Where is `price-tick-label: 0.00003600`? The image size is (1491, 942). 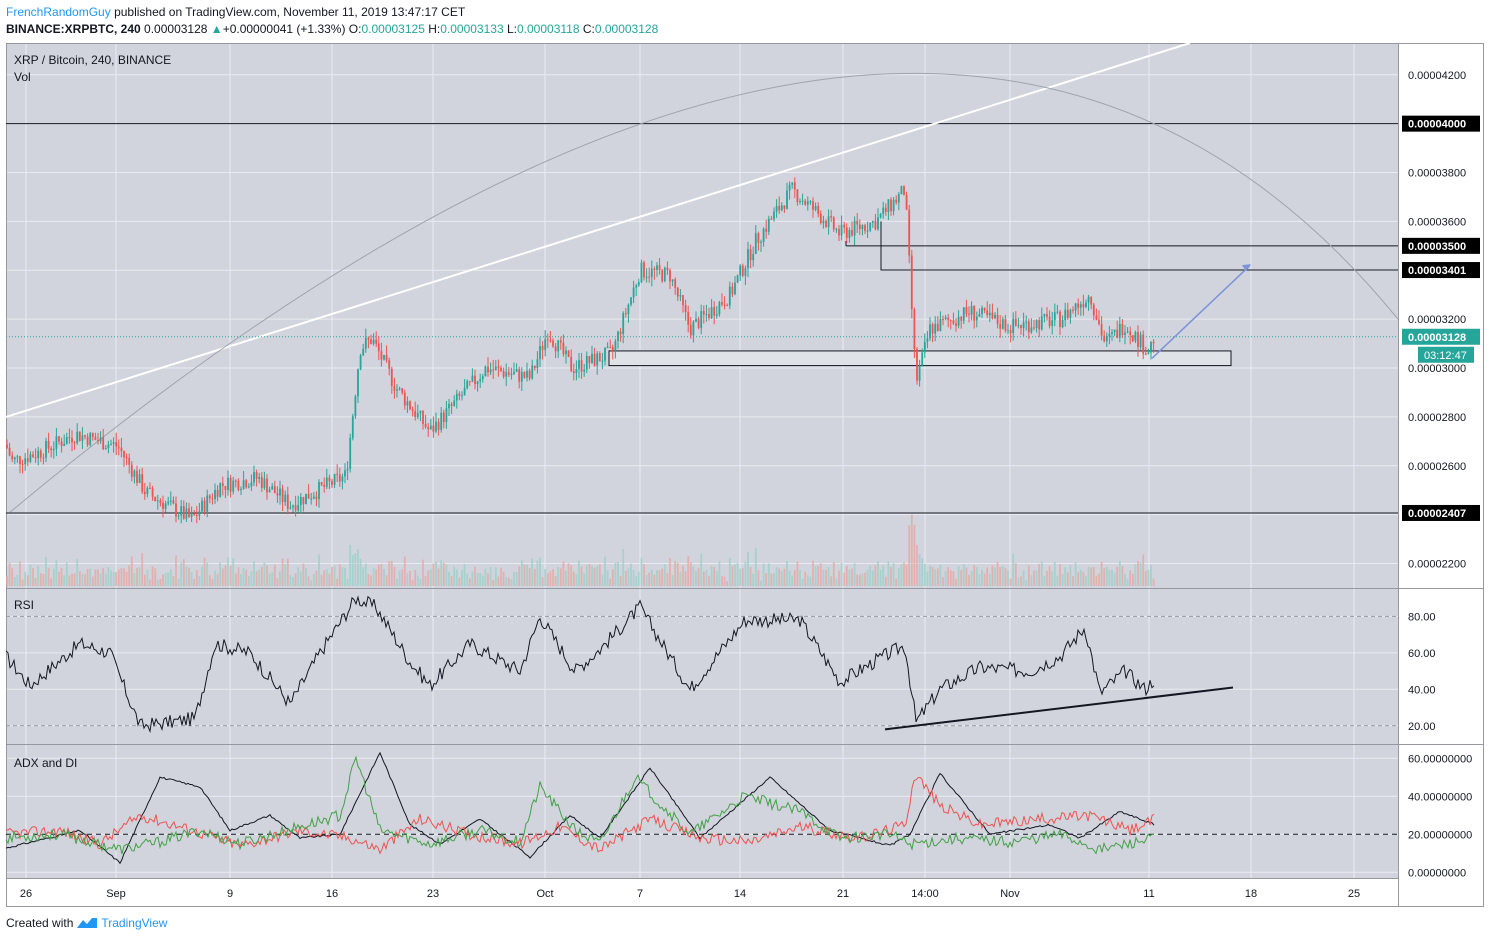
price-tick-label: 0.00003600 is located at coordinates (1437, 222).